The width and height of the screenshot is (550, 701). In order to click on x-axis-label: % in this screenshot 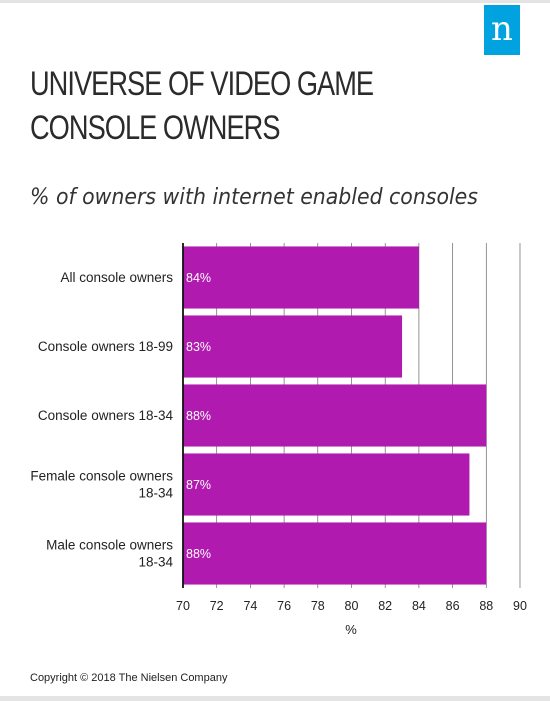, I will do `click(351, 629)`.